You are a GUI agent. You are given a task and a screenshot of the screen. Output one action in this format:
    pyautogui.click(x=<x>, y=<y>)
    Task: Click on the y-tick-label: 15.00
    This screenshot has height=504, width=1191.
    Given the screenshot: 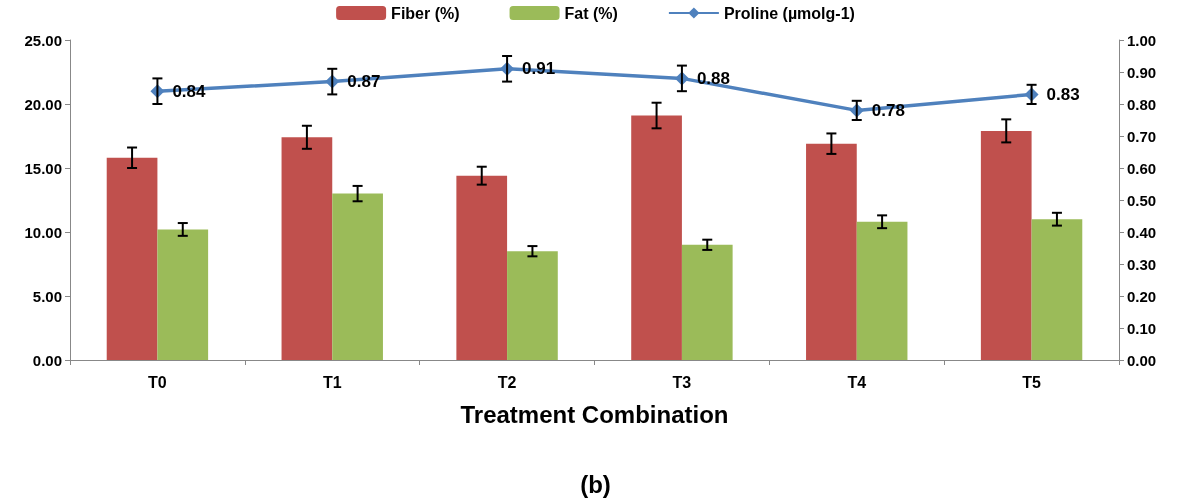 What is the action you would take?
    pyautogui.click(x=43, y=168)
    